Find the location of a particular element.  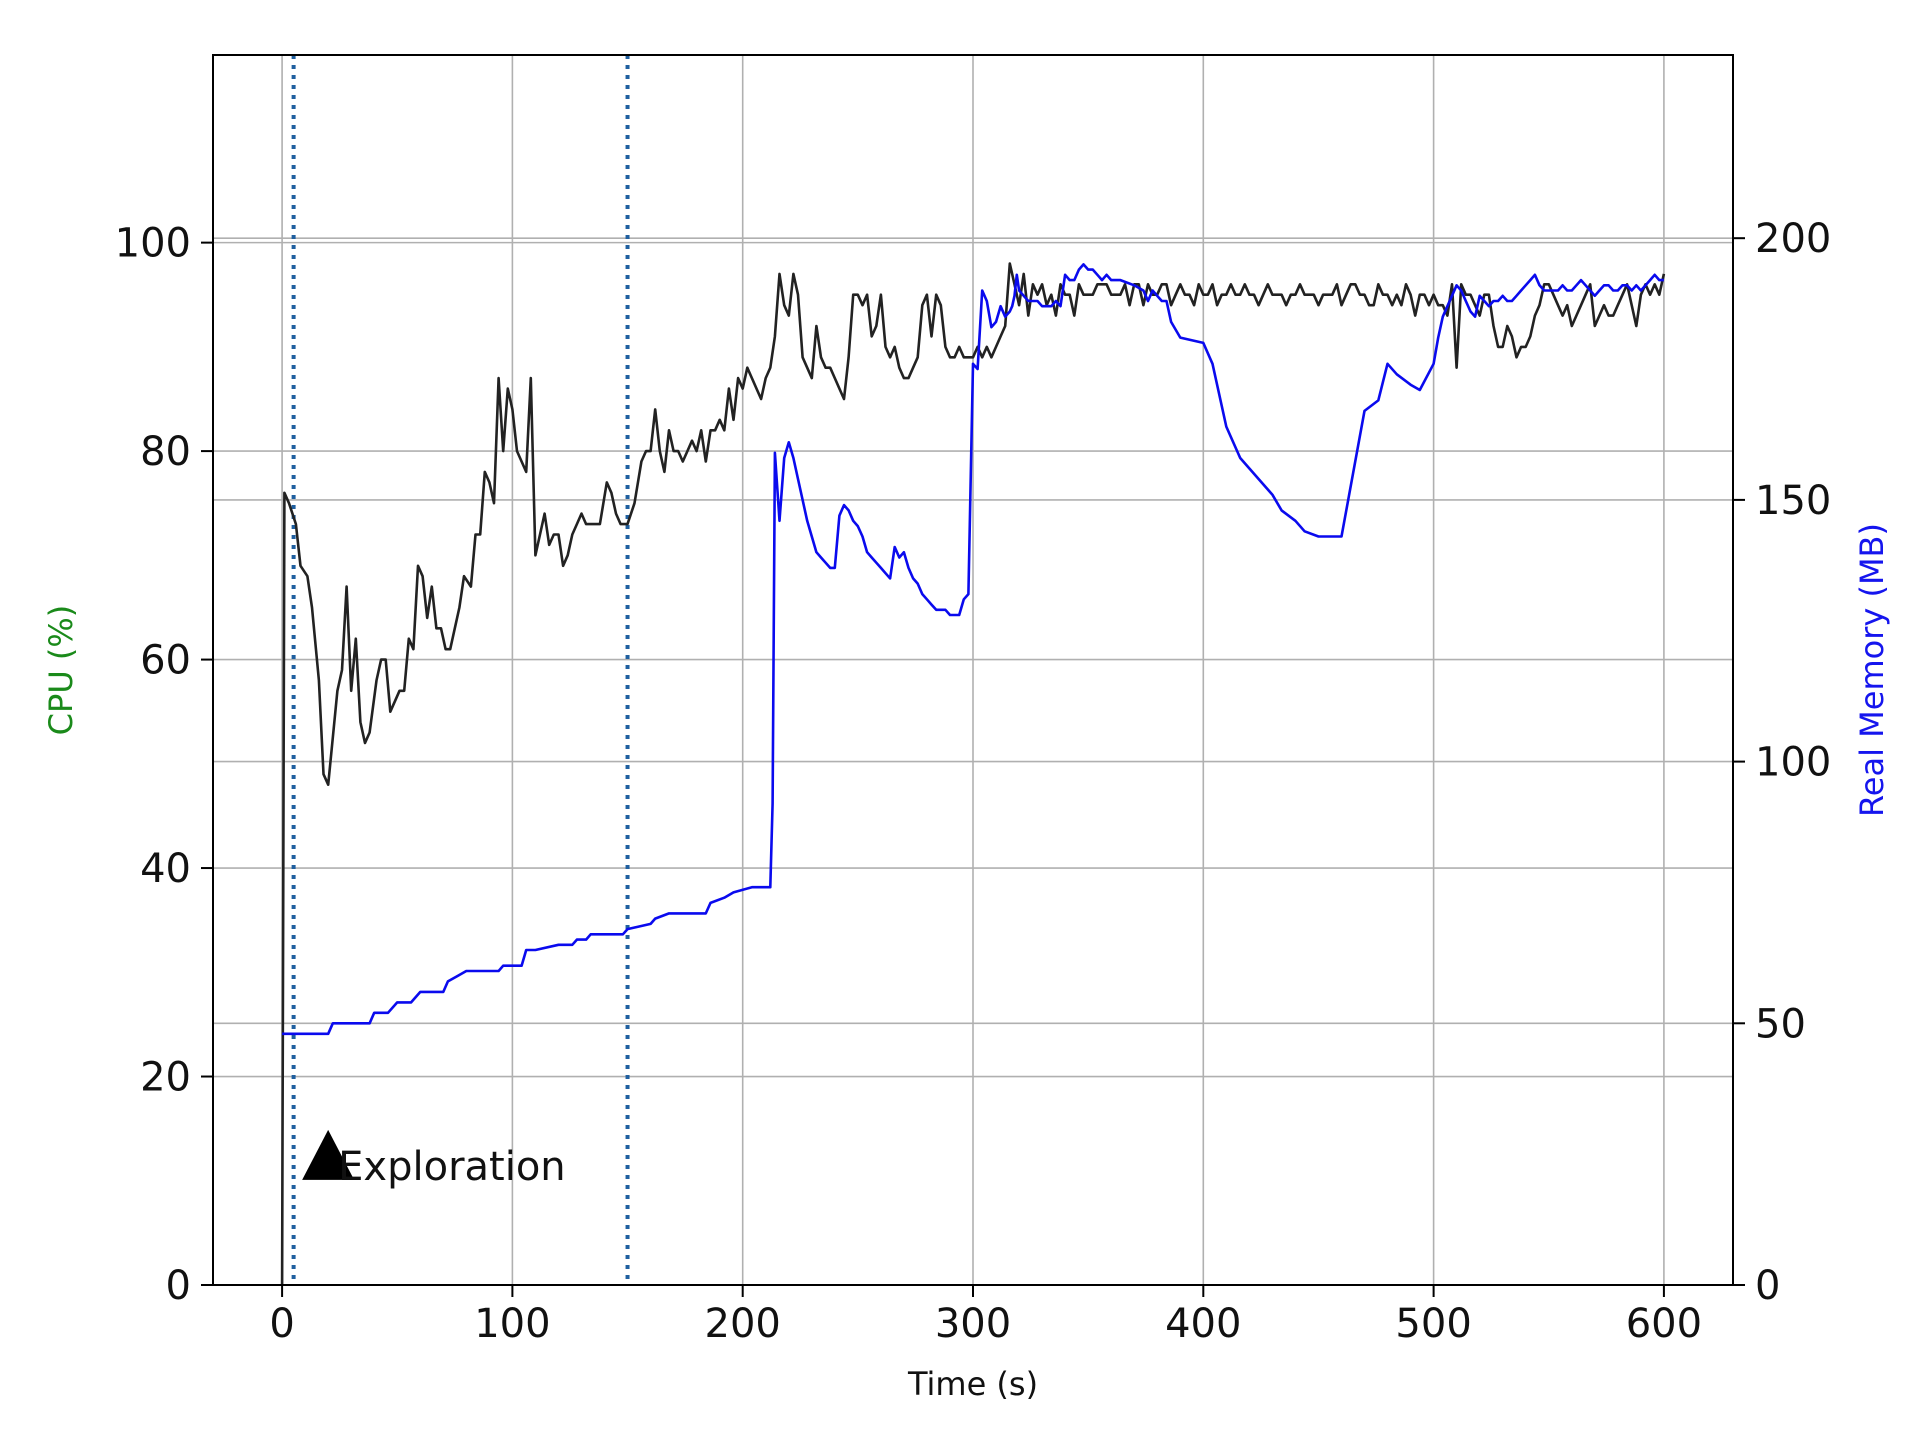

left-y-tick-label: 100 is located at coordinates (153, 244).